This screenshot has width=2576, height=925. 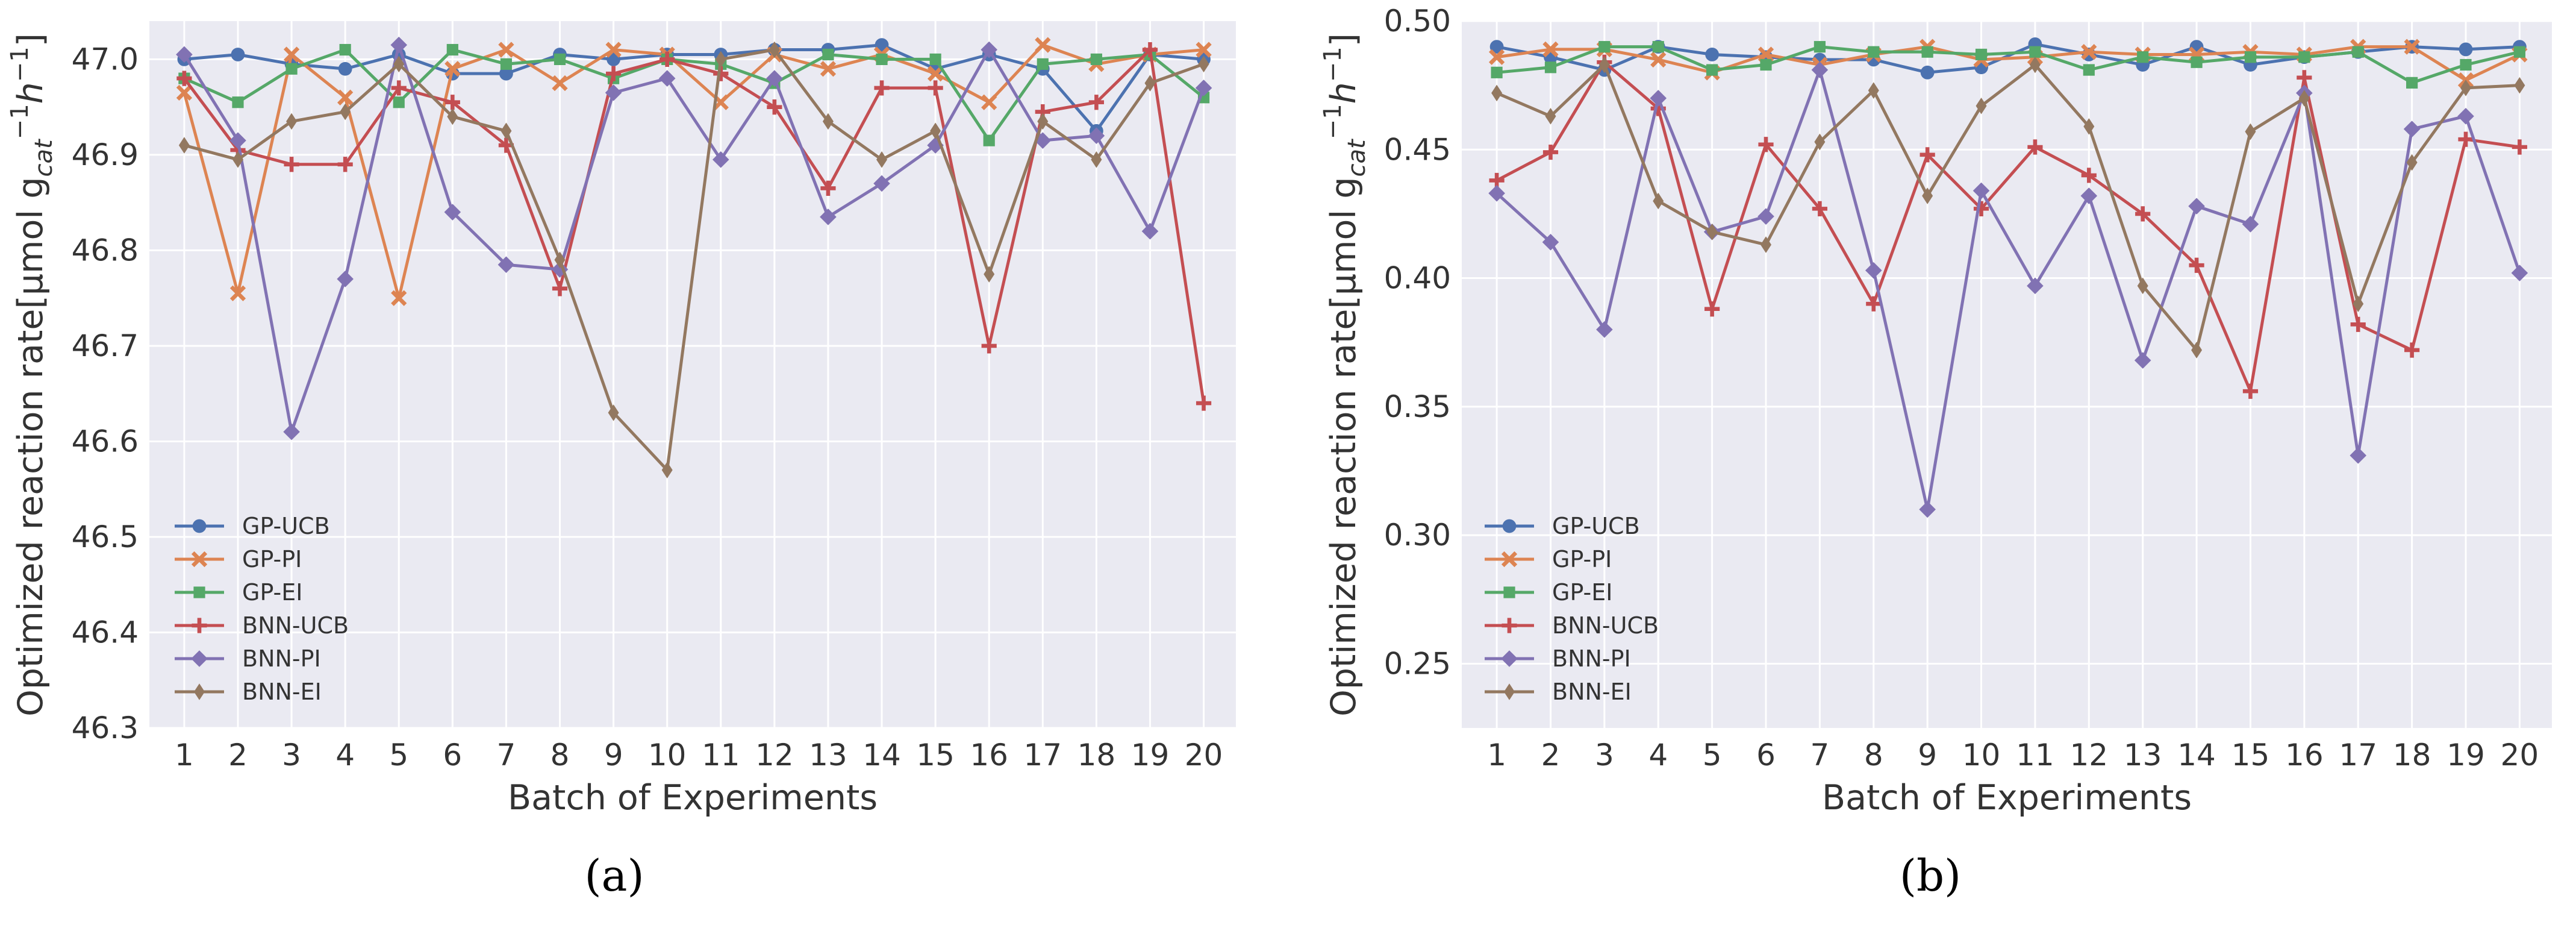 What do you see at coordinates (1344, 446) in the screenshot?
I see `y-axis-label-part: Optimized reaction rate[μmol g` at bounding box center [1344, 446].